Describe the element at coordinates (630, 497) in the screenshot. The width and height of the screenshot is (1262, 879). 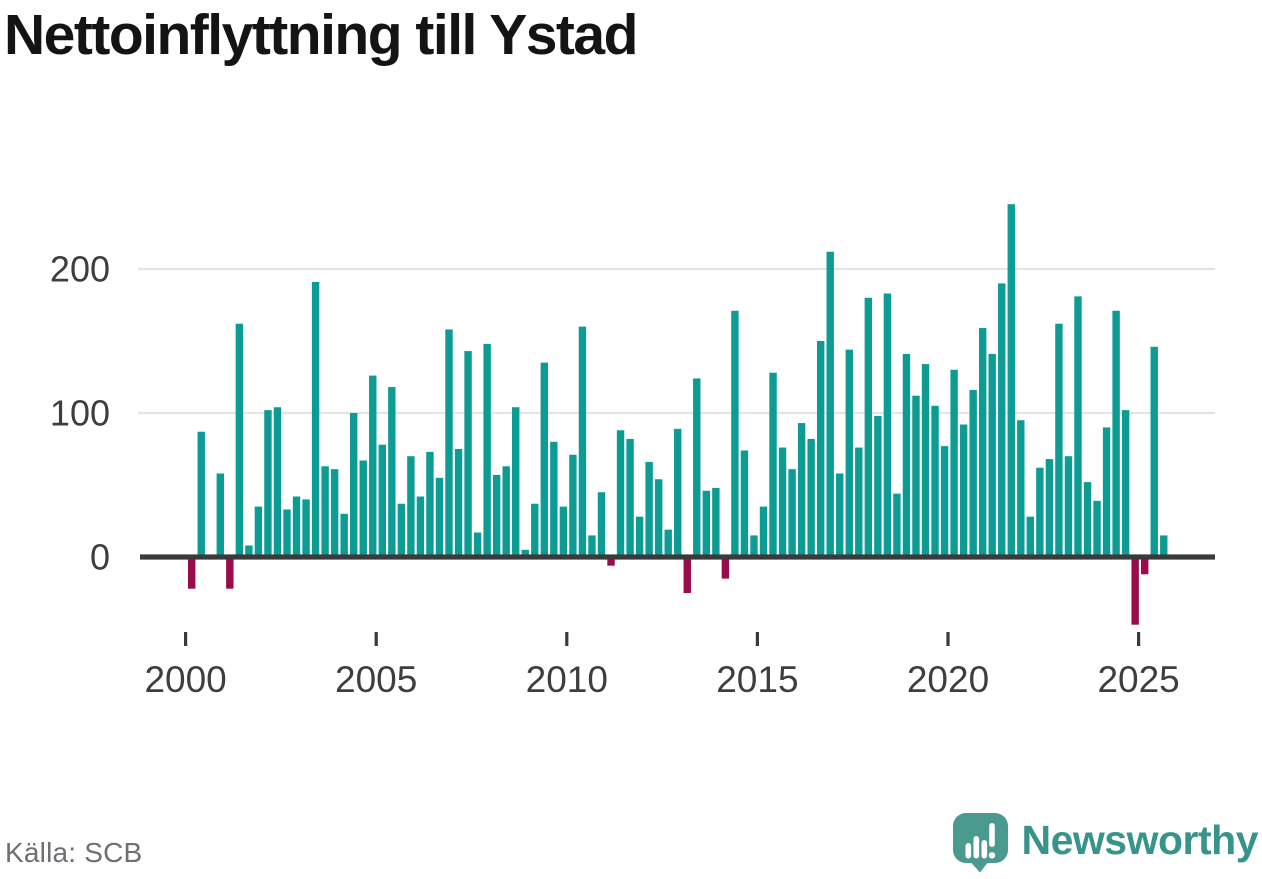
I see `bar-2011-q3` at that location.